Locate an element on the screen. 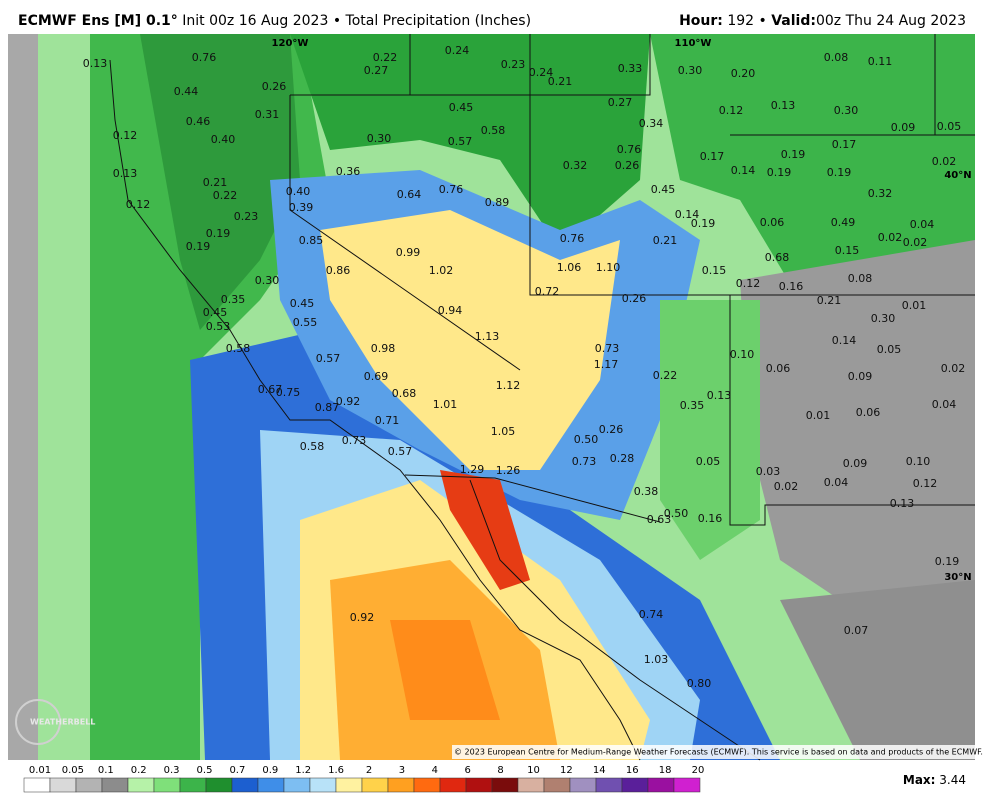 This screenshot has width=984, height=808. point-value: 0.10 is located at coordinates (742, 354).